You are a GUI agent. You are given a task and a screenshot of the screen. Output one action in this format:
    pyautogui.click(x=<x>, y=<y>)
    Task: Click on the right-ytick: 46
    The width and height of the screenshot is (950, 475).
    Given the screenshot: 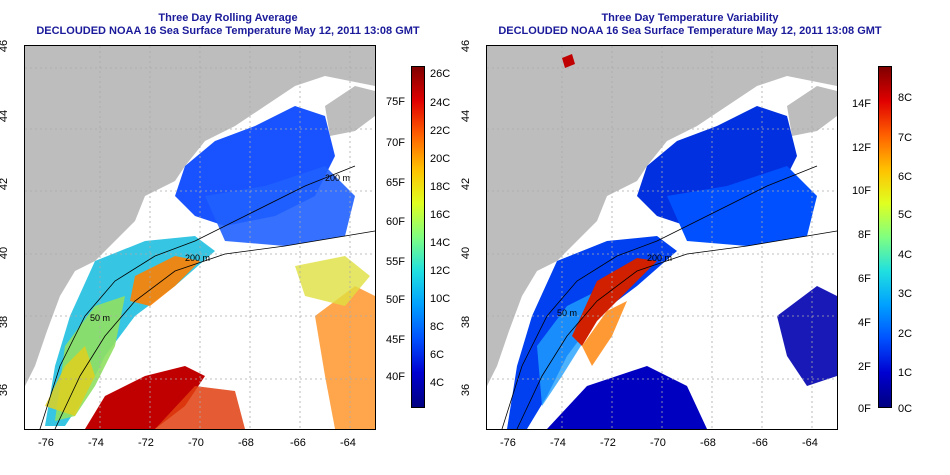 What is the action you would take?
    pyautogui.click(x=466, y=46)
    